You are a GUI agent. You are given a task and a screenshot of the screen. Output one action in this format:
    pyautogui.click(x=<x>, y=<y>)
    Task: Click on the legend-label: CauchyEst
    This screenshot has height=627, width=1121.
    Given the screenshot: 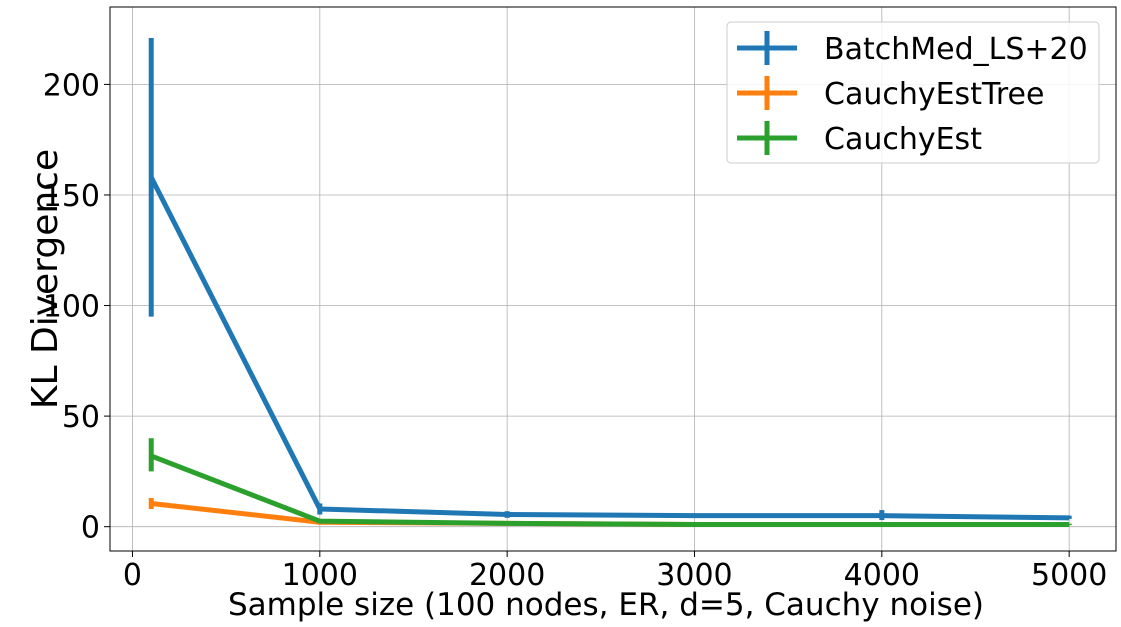 What is the action you would take?
    pyautogui.click(x=903, y=139)
    